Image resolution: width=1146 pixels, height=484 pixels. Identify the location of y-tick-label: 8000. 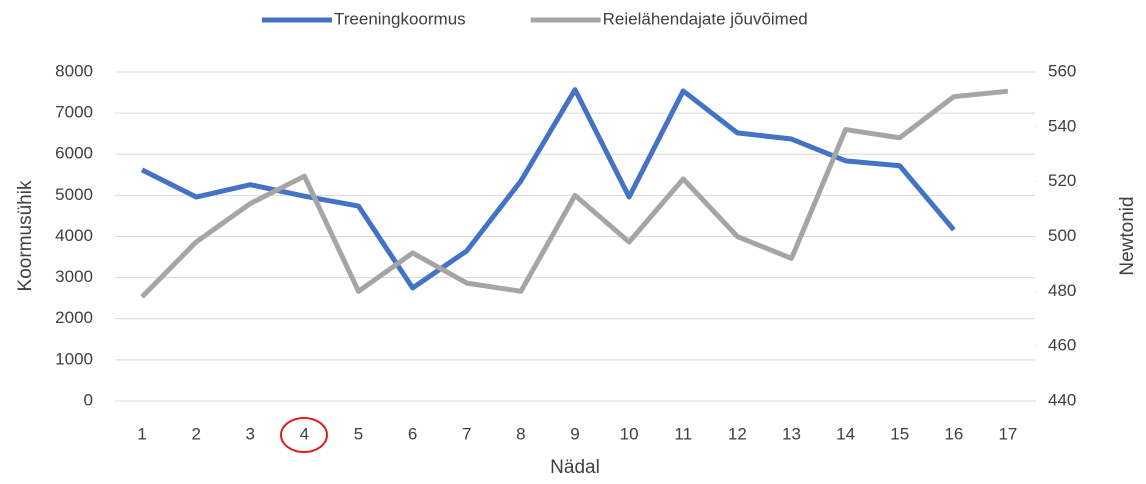
(74, 70).